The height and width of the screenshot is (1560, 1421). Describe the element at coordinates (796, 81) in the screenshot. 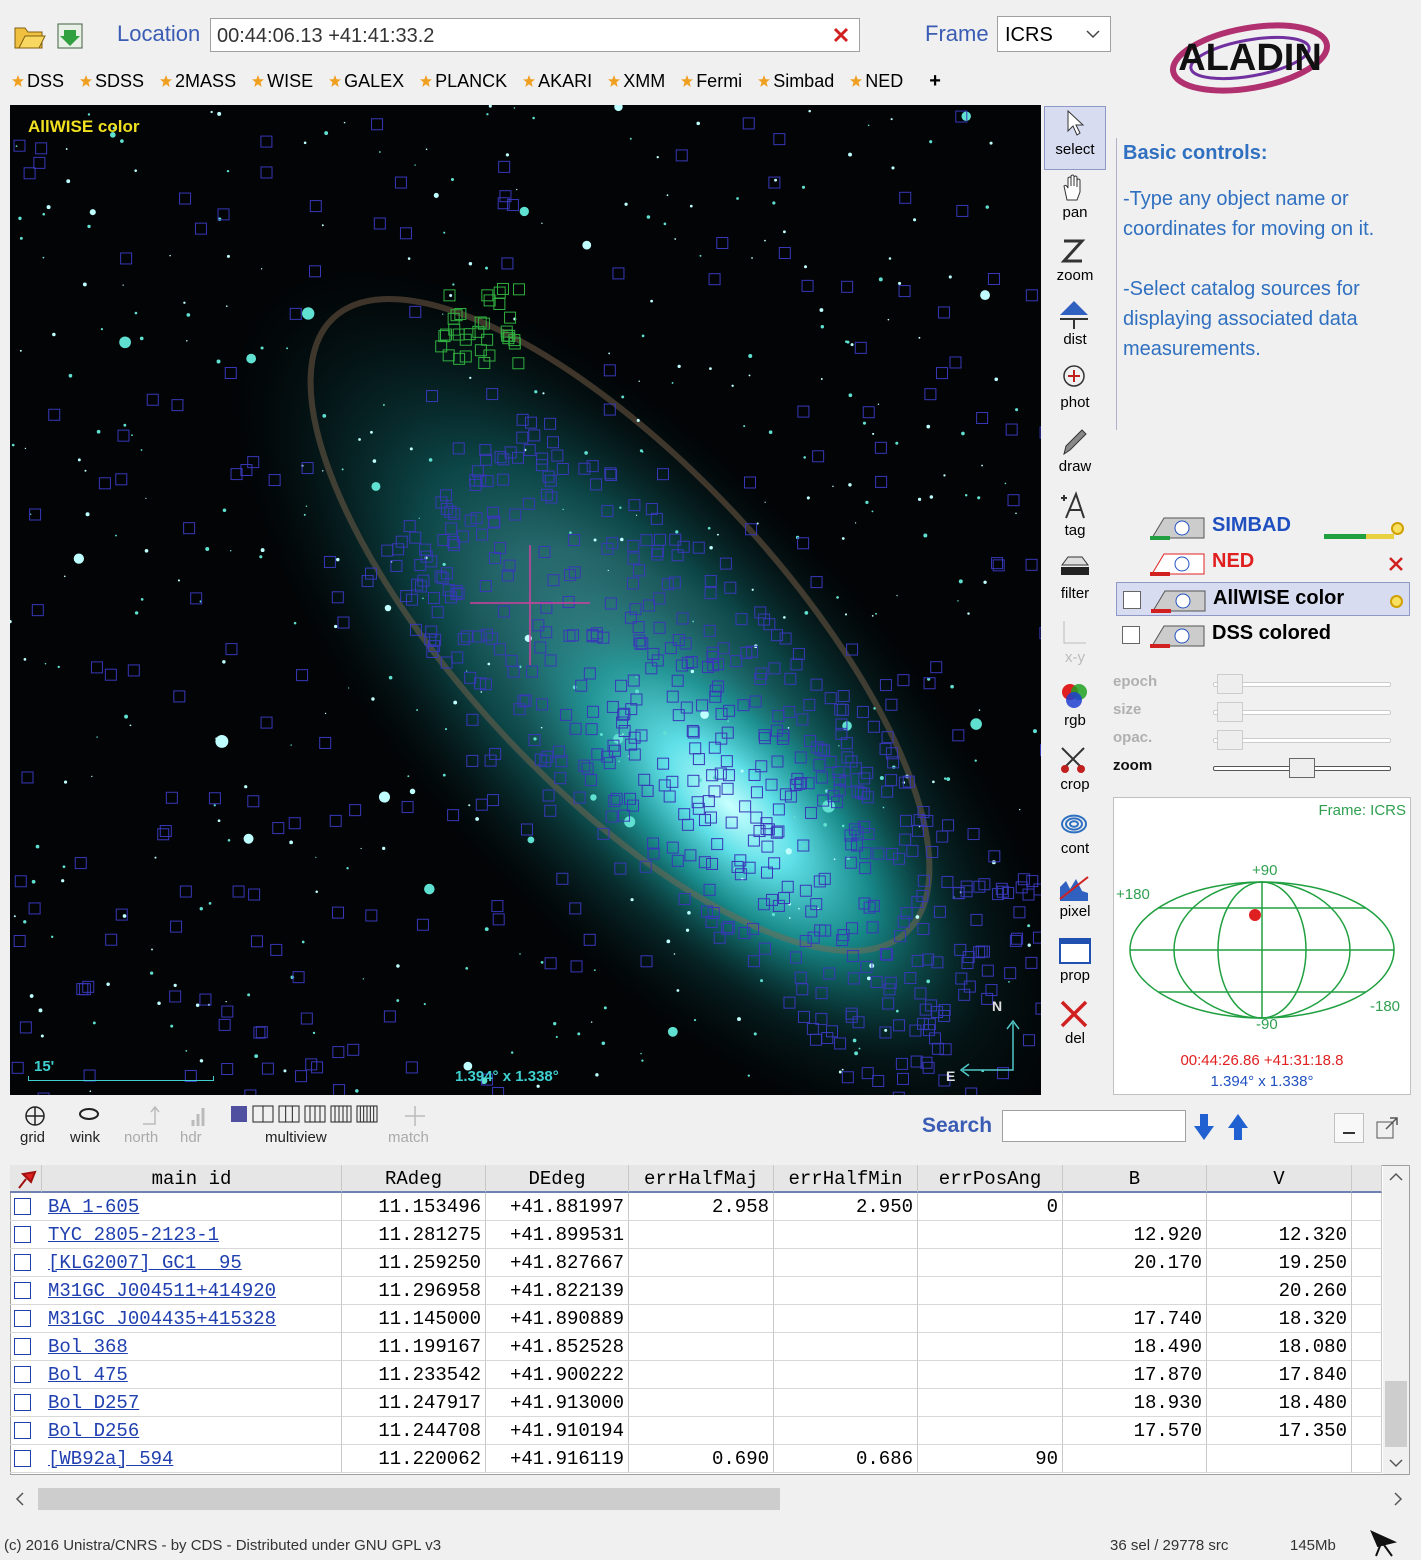

I see `survey-button: Simbad` at that location.